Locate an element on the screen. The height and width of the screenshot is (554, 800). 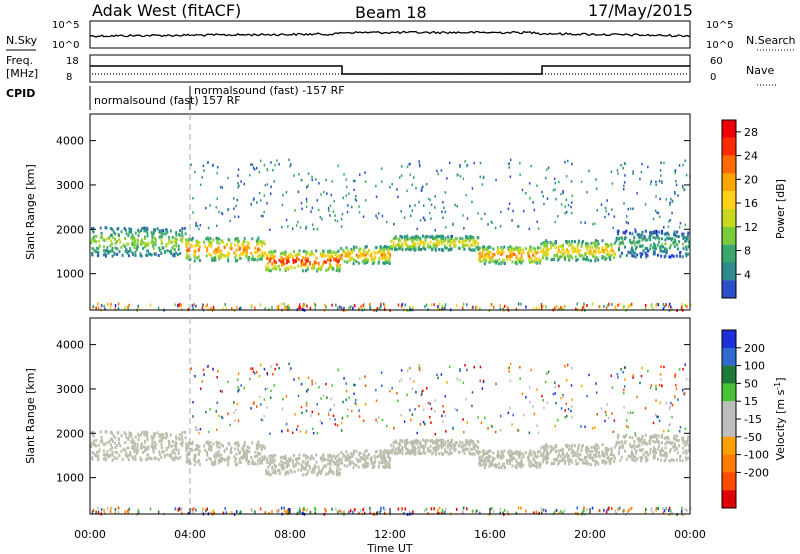
power-colorbar-tick-label: 4 is located at coordinates (747, 274).